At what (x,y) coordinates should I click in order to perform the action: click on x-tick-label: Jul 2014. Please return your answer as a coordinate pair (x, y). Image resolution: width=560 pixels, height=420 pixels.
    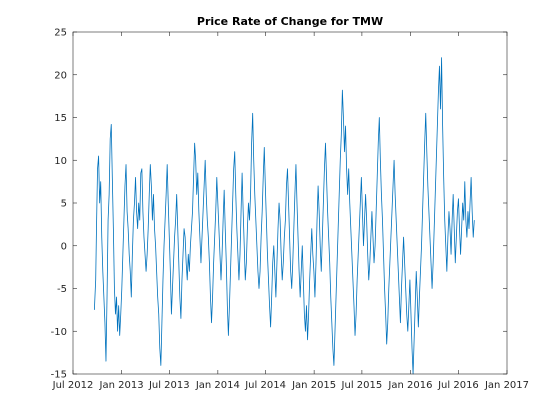
    Looking at the image, I should click on (265, 385).